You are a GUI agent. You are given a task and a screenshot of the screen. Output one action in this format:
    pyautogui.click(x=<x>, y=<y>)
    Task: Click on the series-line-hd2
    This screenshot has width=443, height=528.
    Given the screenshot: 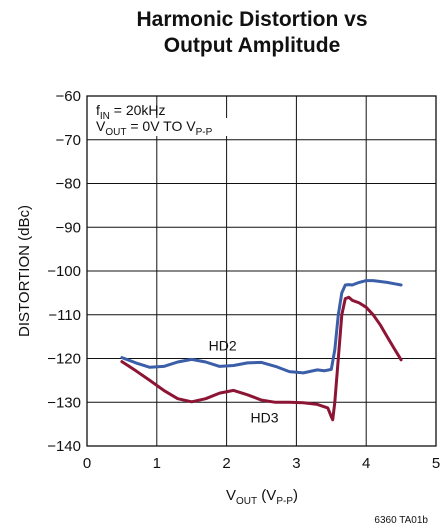 What is the action you would take?
    pyautogui.click(x=261, y=327)
    